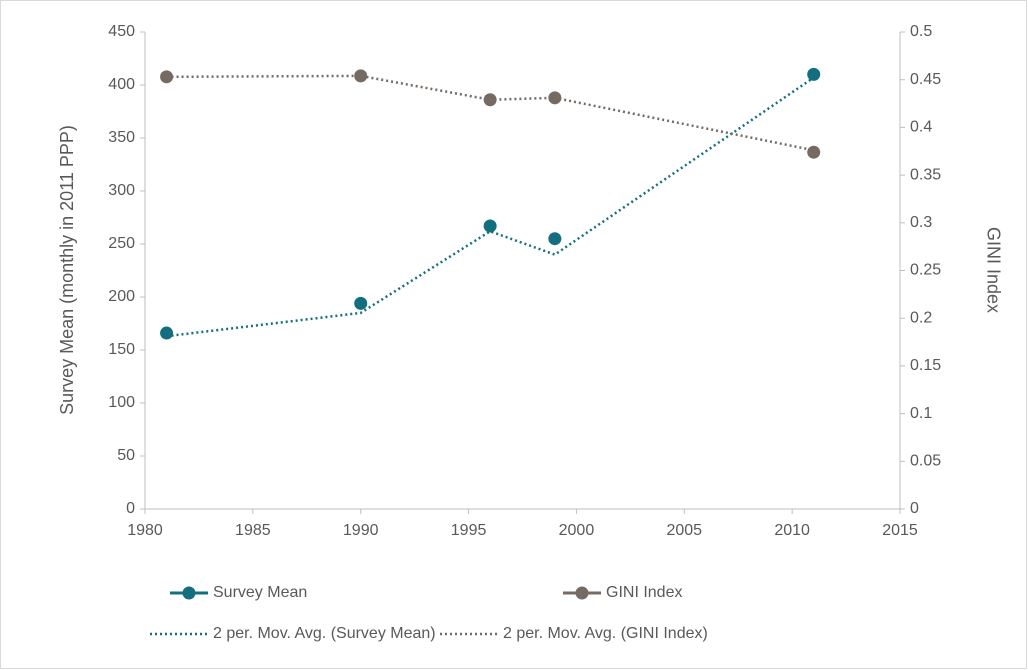 Image resolution: width=1028 pixels, height=670 pixels. What do you see at coordinates (644, 592) in the screenshot?
I see `legend-label: GINI Index` at bounding box center [644, 592].